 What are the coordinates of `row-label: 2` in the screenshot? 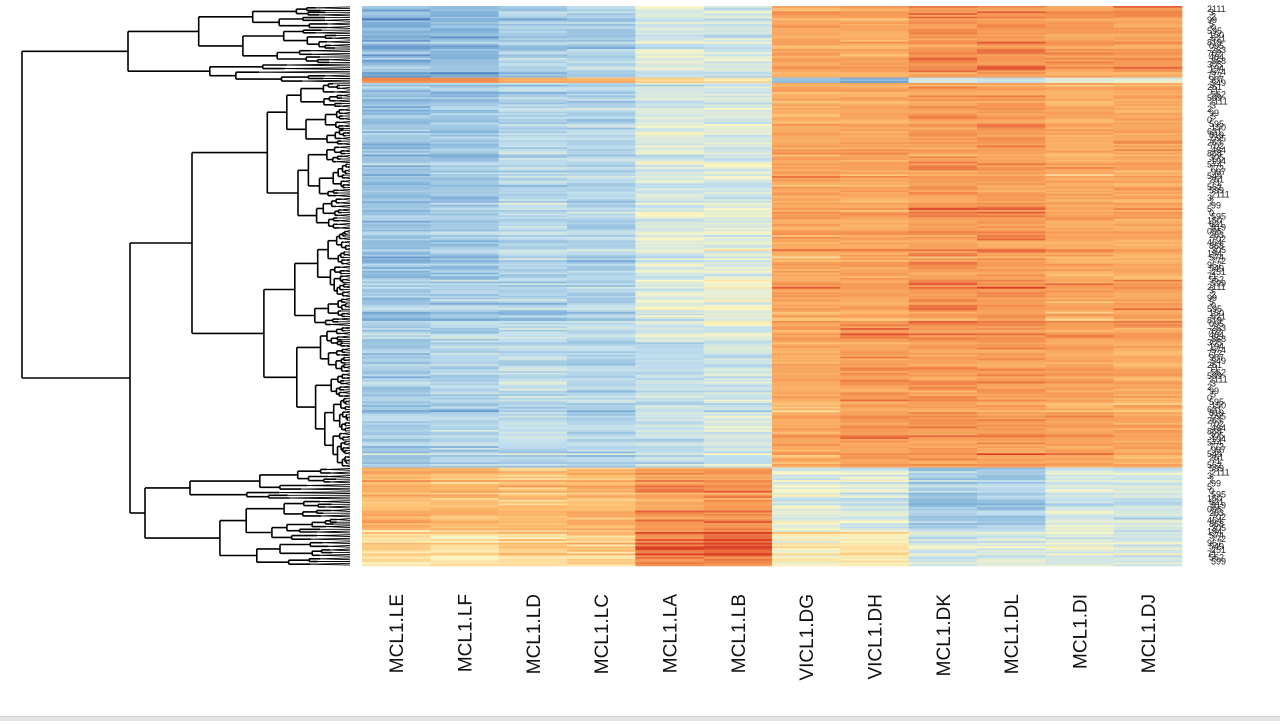 It's located at (1213, 294).